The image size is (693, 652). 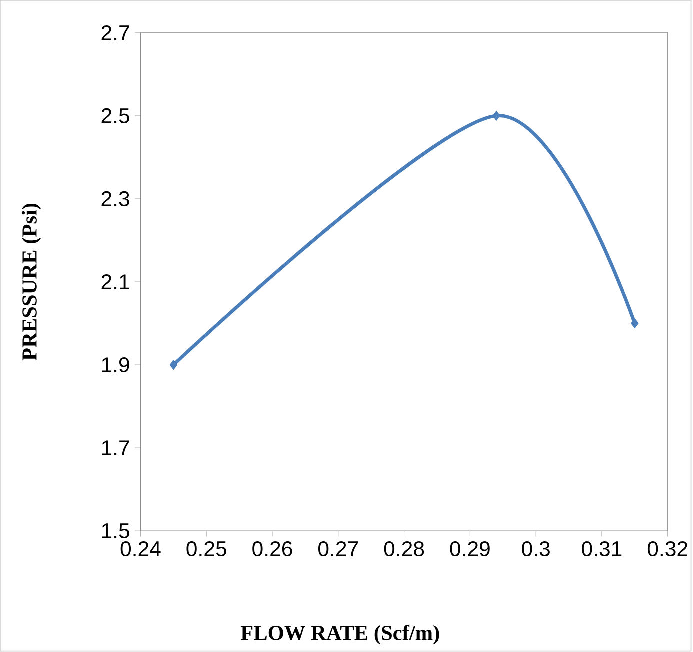 What do you see at coordinates (116, 116) in the screenshot?
I see `y-tick-label: 2.5` at bounding box center [116, 116].